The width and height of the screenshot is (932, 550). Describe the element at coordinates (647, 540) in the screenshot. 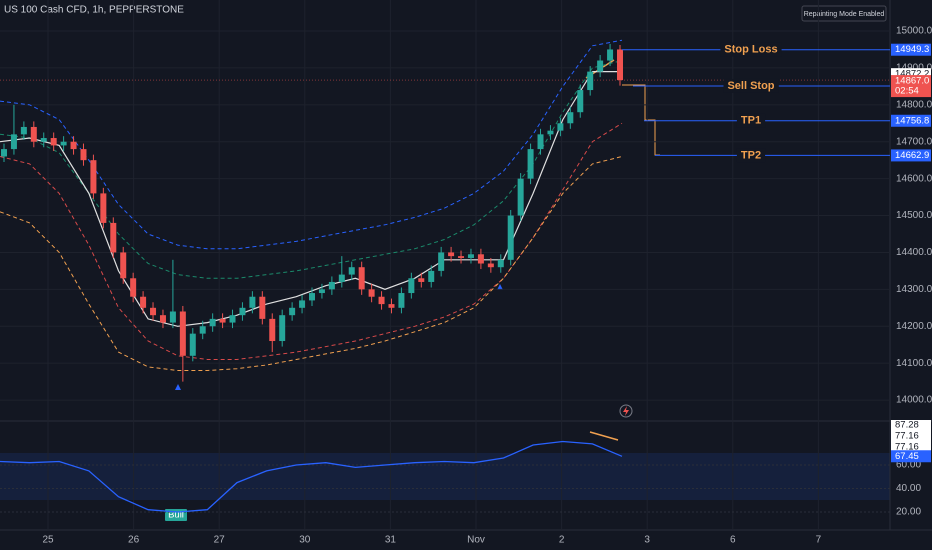

I see `x-tick-label: 3` at that location.